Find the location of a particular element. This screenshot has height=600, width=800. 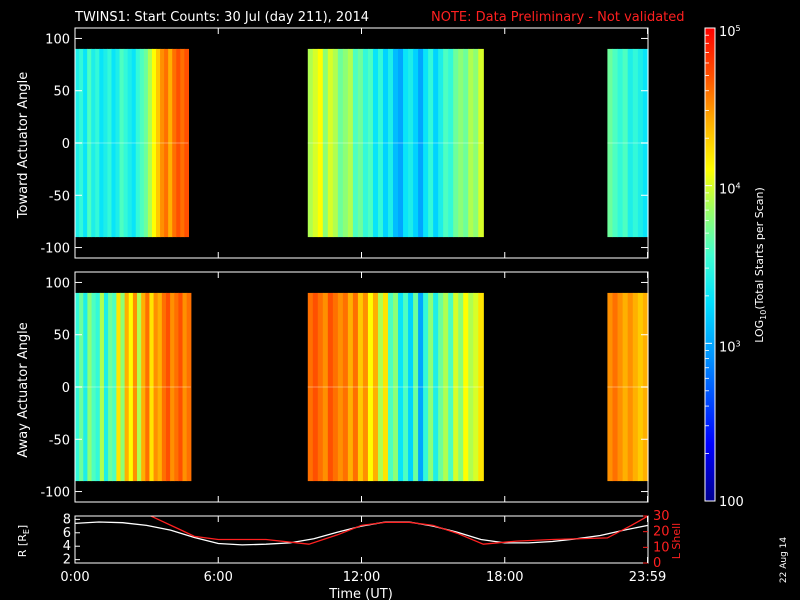

orbit-ytick-left-label: 2 is located at coordinates (67, 560).